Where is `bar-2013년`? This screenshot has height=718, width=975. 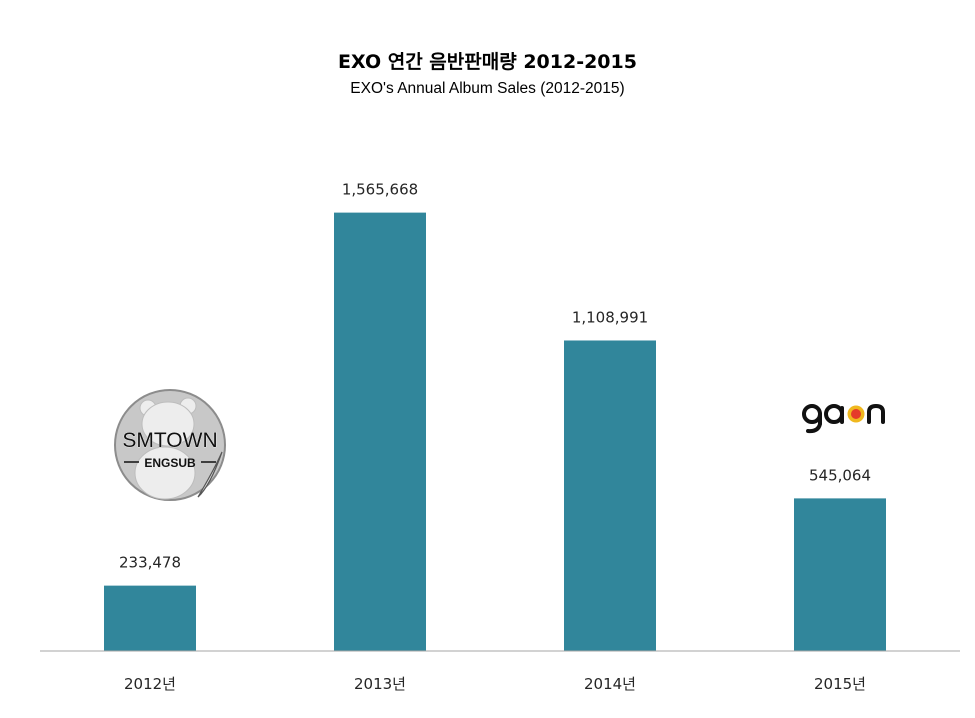
bar-2013년 is located at coordinates (380, 431).